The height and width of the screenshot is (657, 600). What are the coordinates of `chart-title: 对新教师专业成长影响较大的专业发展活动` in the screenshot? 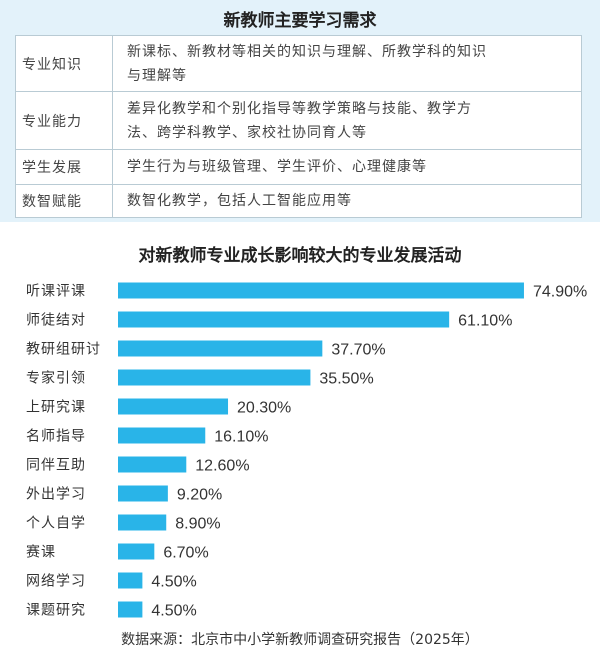 It's located at (300, 256).